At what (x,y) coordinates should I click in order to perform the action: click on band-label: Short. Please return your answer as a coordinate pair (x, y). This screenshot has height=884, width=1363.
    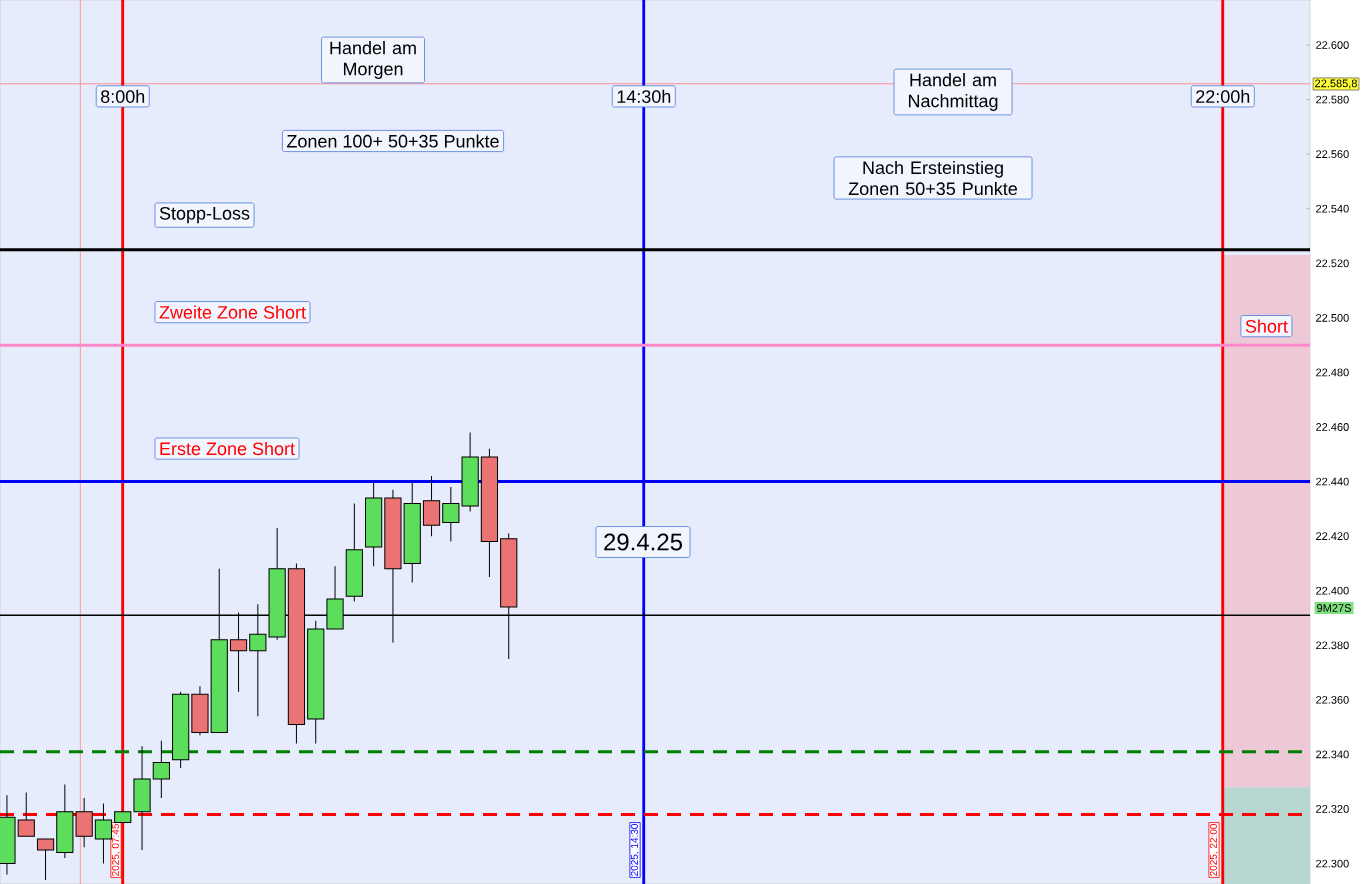
    Looking at the image, I should click on (1266, 326).